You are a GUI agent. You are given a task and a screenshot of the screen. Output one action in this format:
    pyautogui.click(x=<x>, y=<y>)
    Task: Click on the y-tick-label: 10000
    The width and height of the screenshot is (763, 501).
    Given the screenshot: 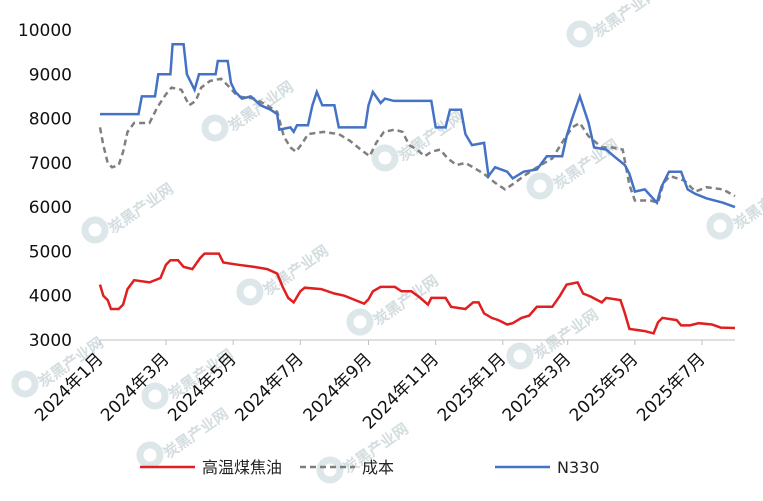 What is the action you would take?
    pyautogui.click(x=45, y=31)
    